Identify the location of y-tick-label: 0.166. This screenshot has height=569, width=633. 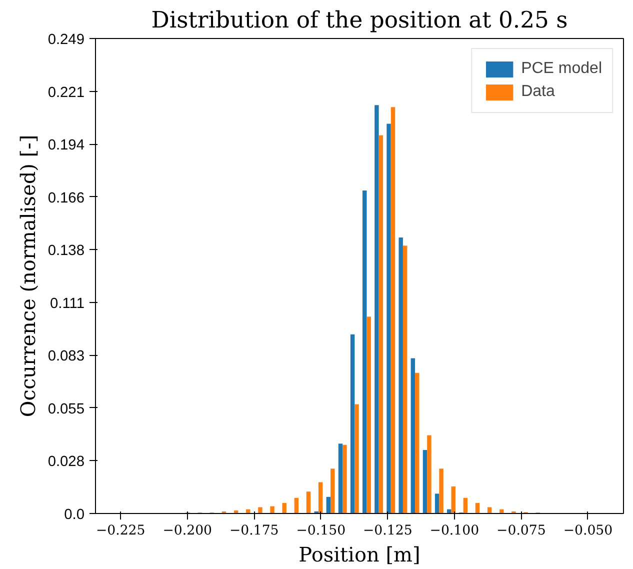
(66, 198).